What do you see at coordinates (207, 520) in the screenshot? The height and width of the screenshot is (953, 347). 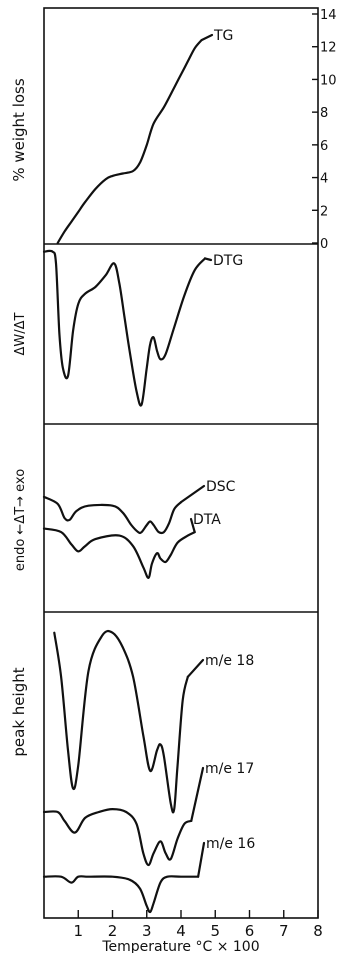 I see `series-label-dta: DTA` at bounding box center [207, 520].